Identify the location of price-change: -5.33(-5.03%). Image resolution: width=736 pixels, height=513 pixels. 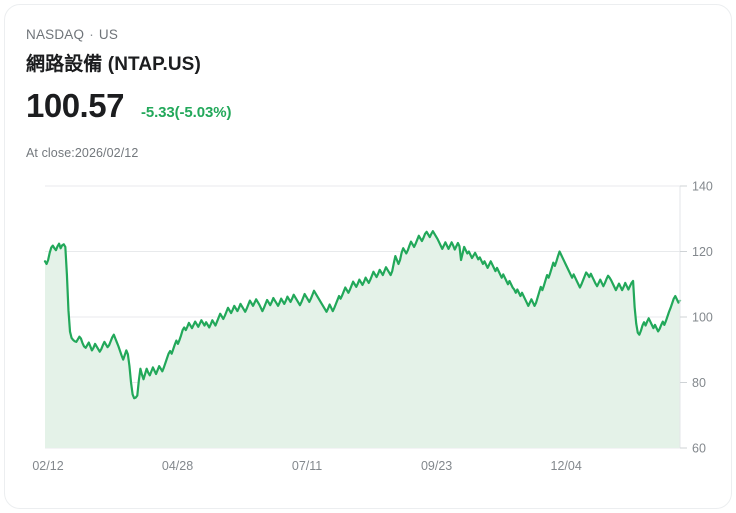
(186, 112).